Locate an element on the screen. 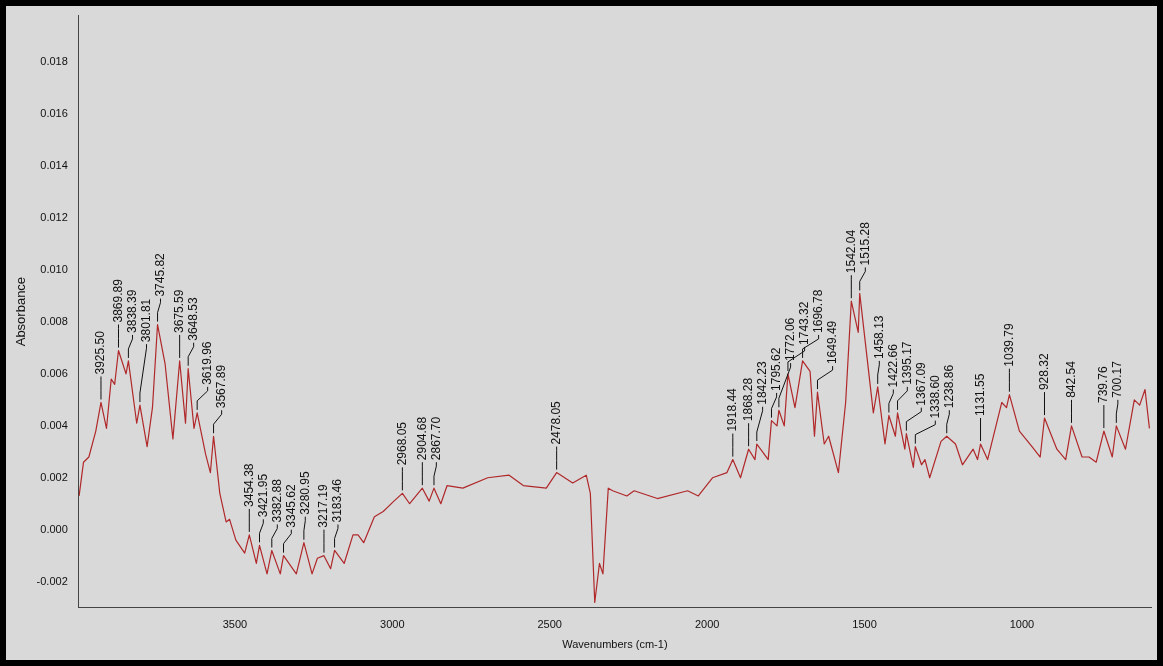 Image resolution: width=1163 pixels, height=666 pixels. y-axis-title: Absorbance is located at coordinates (21, 311).